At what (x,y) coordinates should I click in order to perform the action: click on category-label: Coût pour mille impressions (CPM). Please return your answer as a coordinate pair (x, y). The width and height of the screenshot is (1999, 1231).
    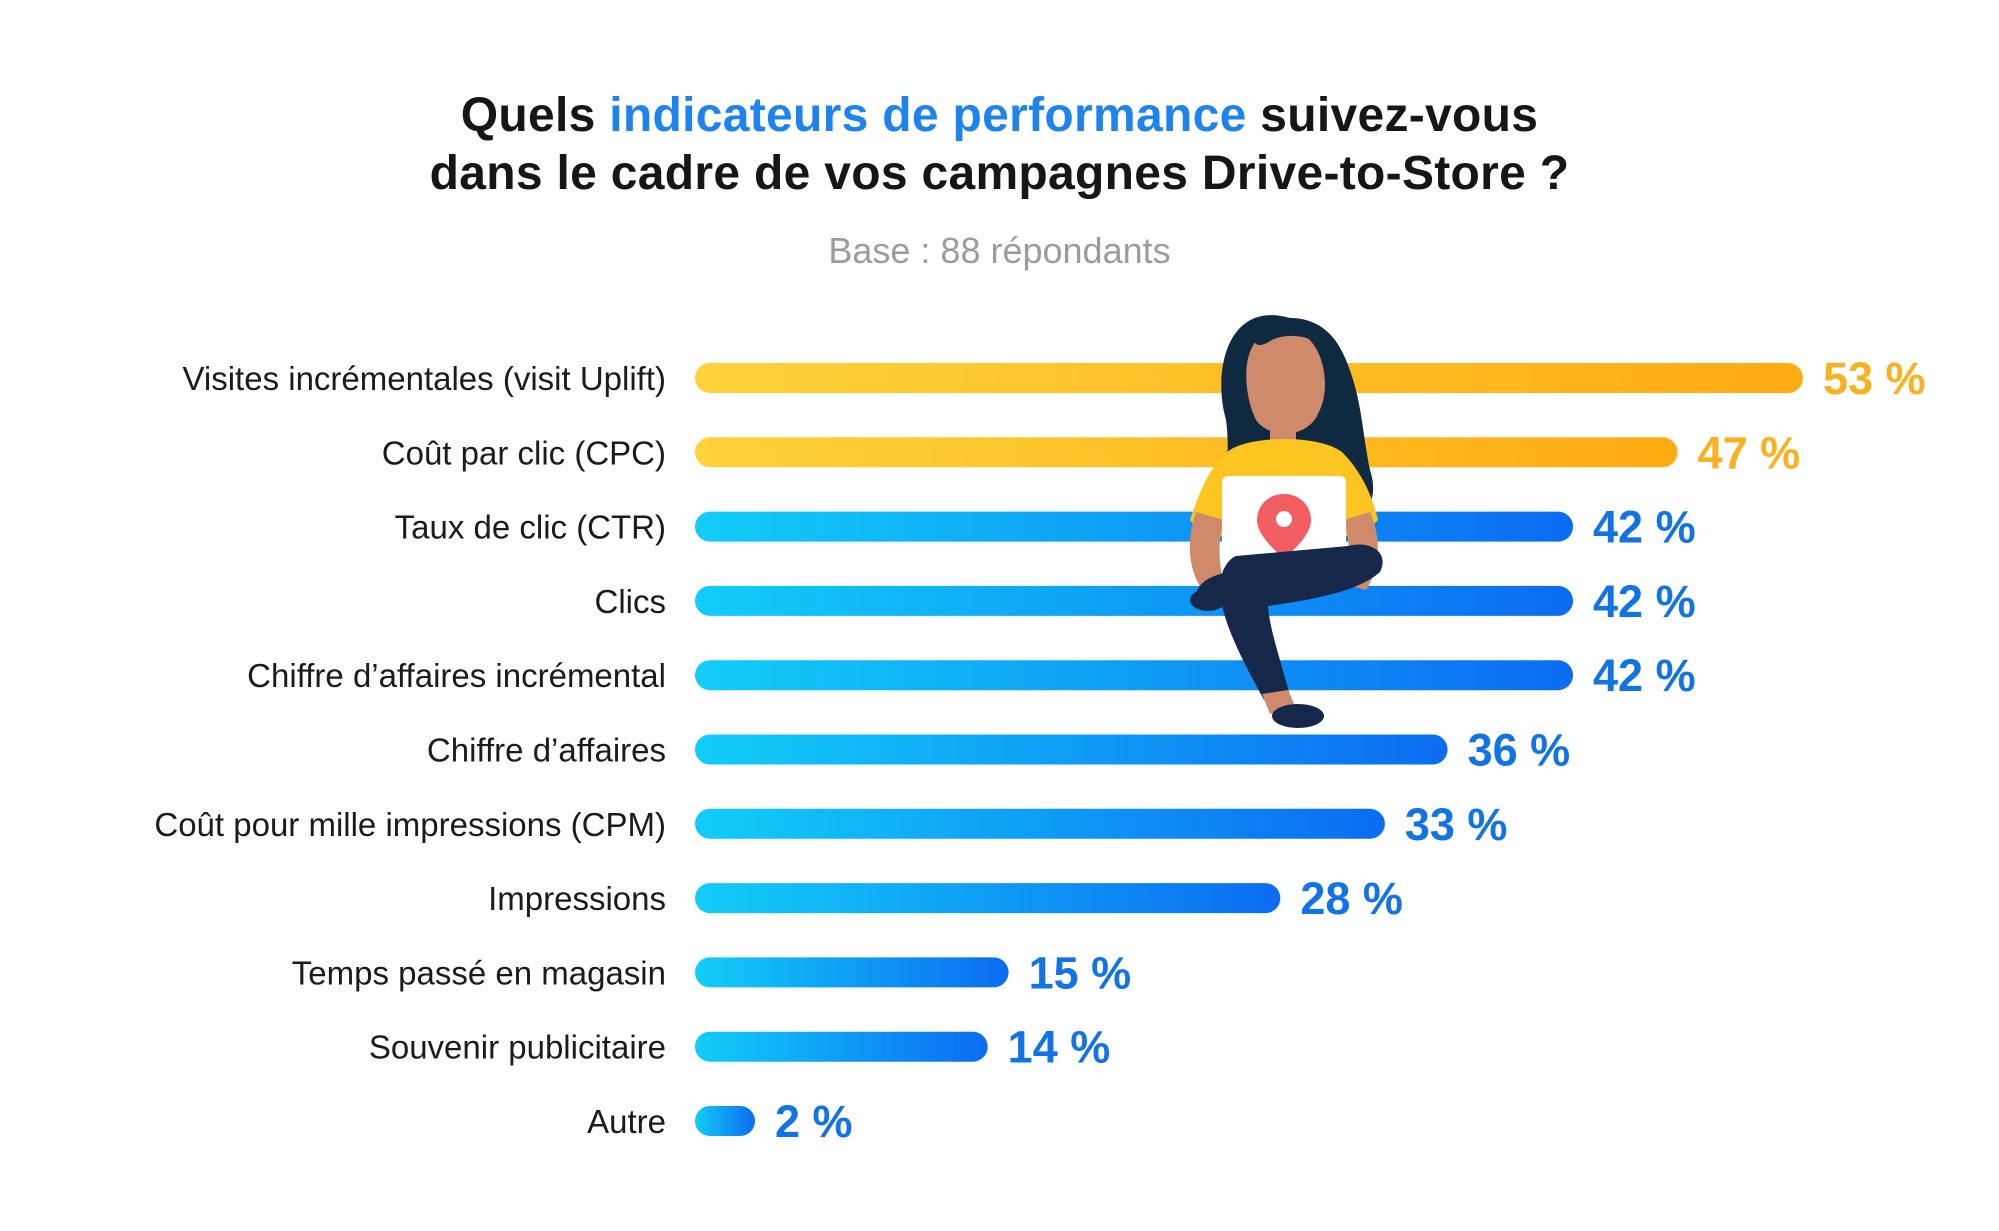
    Looking at the image, I should click on (410, 824).